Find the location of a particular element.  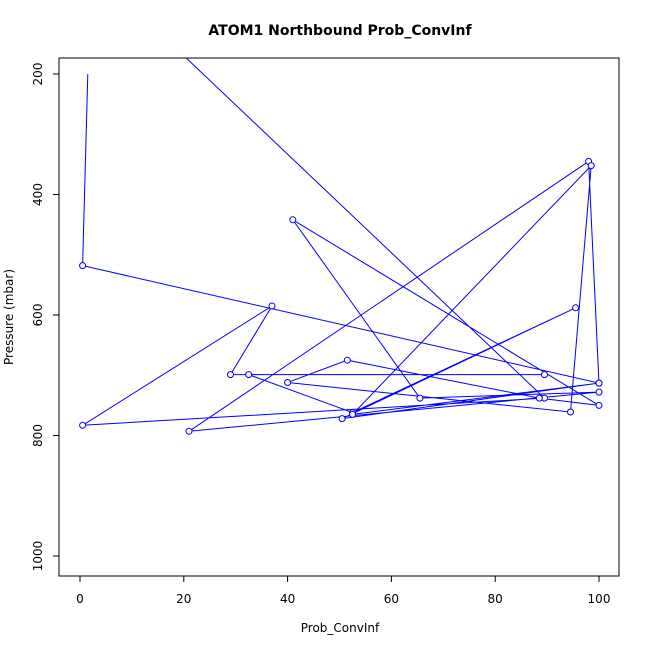

y-tick-label: 800 is located at coordinates (38, 435).